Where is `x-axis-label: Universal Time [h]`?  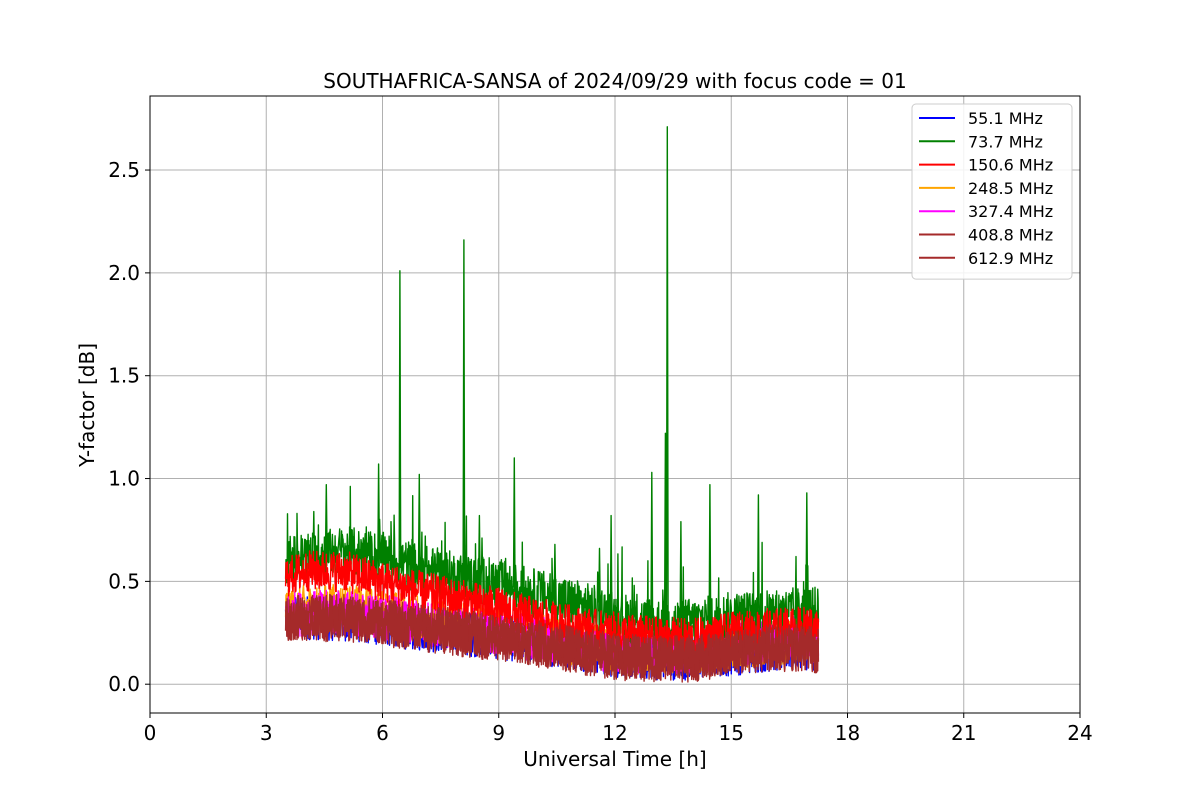 x-axis-label: Universal Time [h] is located at coordinates (614, 759).